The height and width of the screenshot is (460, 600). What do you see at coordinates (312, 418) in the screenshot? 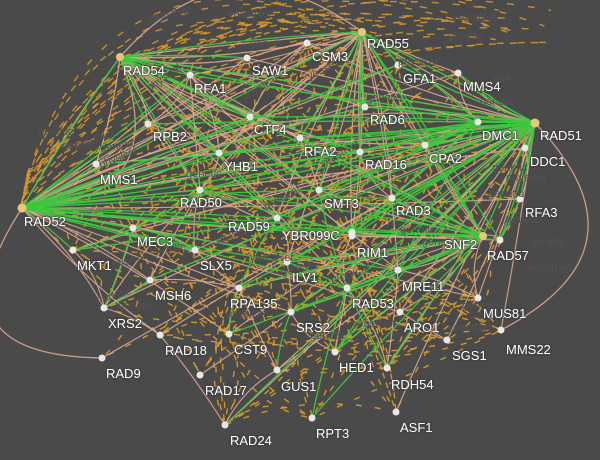
I see `graph-node-rpt3` at bounding box center [312, 418].